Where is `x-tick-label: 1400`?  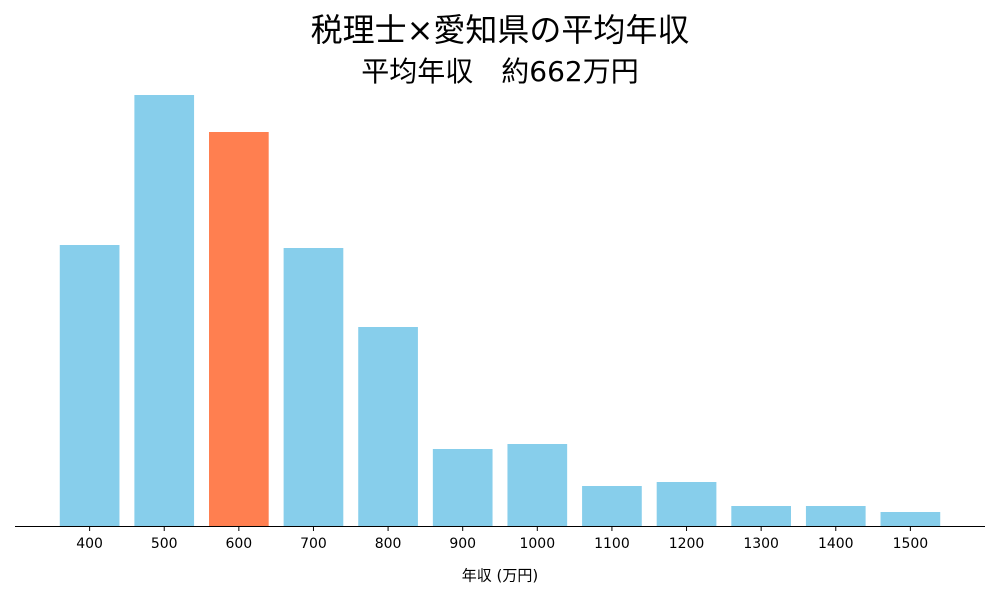 x-tick-label: 1400 is located at coordinates (836, 544).